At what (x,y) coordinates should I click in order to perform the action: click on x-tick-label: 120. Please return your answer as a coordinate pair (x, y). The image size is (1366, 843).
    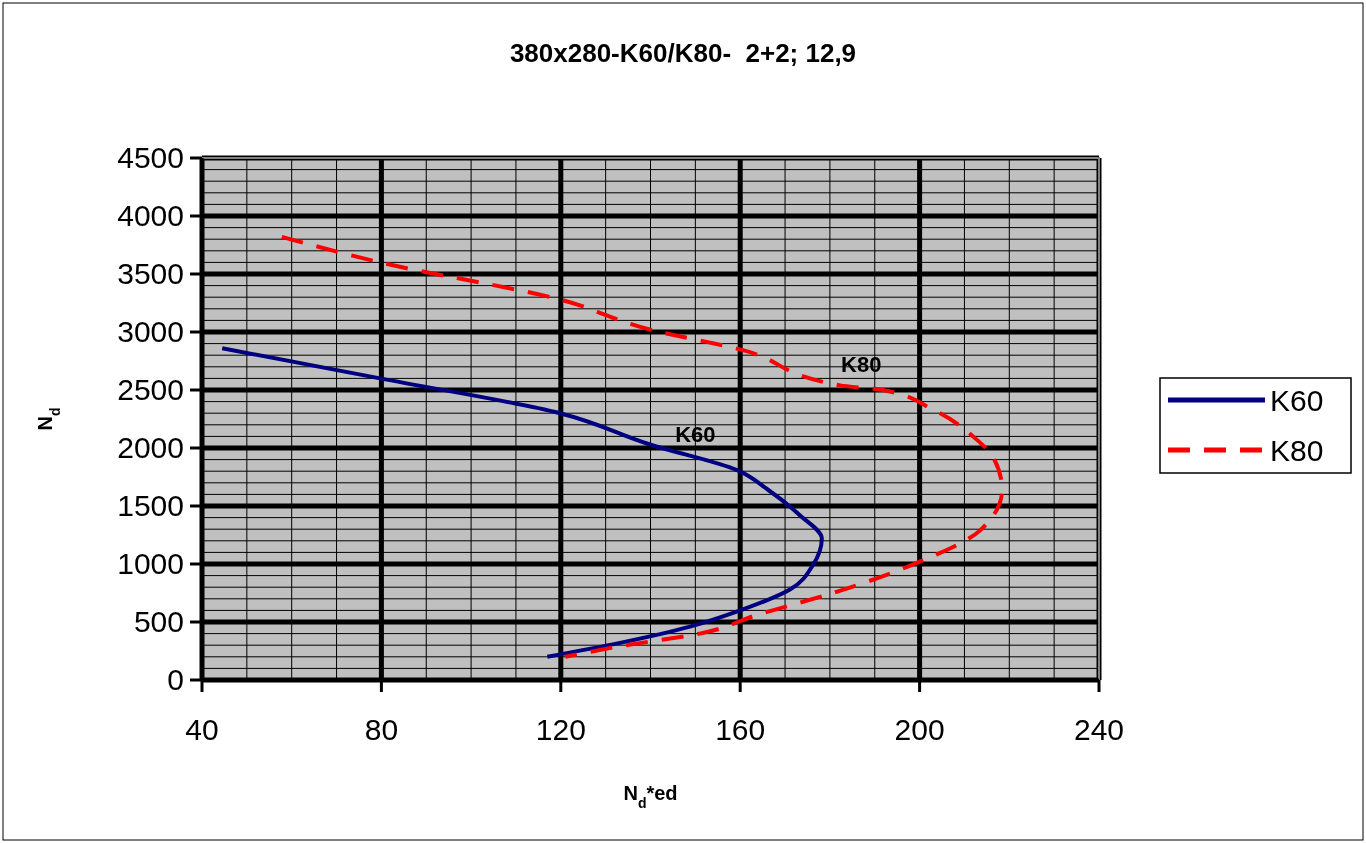
    Looking at the image, I should click on (560, 729).